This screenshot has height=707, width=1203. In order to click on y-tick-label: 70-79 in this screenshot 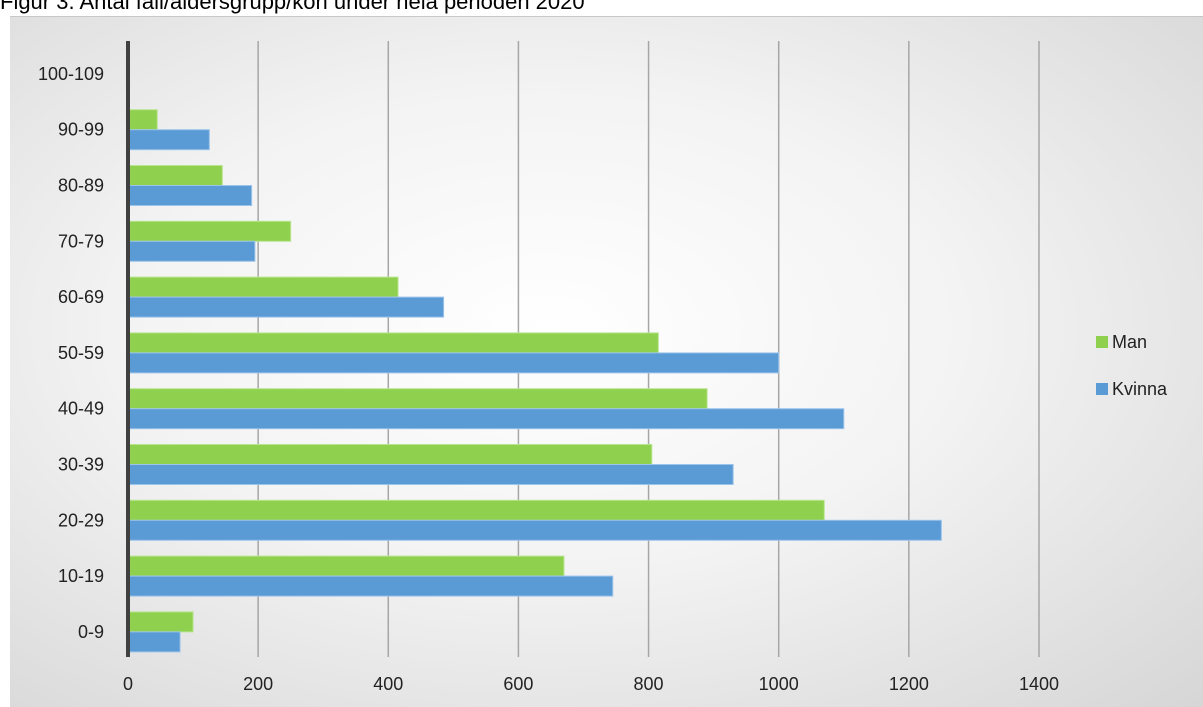, I will do `click(81, 241)`.